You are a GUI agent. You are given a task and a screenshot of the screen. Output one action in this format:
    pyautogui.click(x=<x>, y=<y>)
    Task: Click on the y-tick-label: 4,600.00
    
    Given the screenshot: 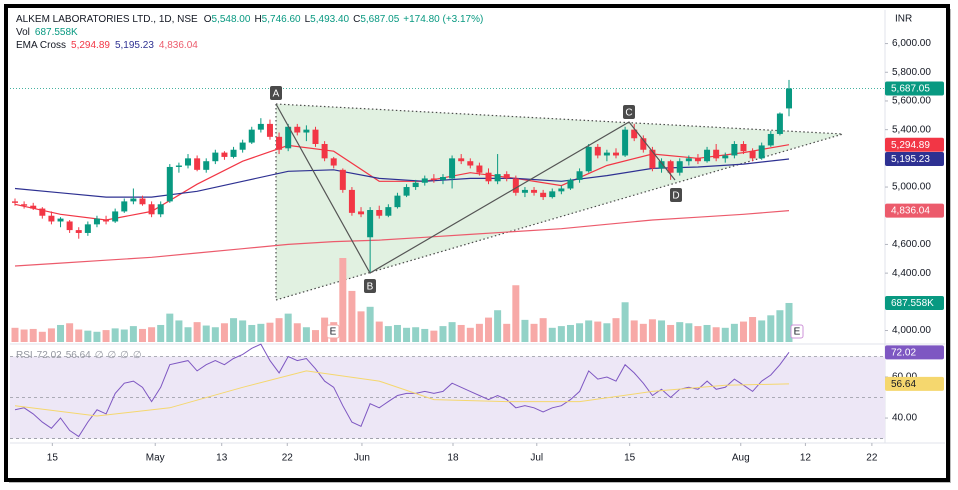 What is the action you would take?
    pyautogui.click(x=911, y=244)
    